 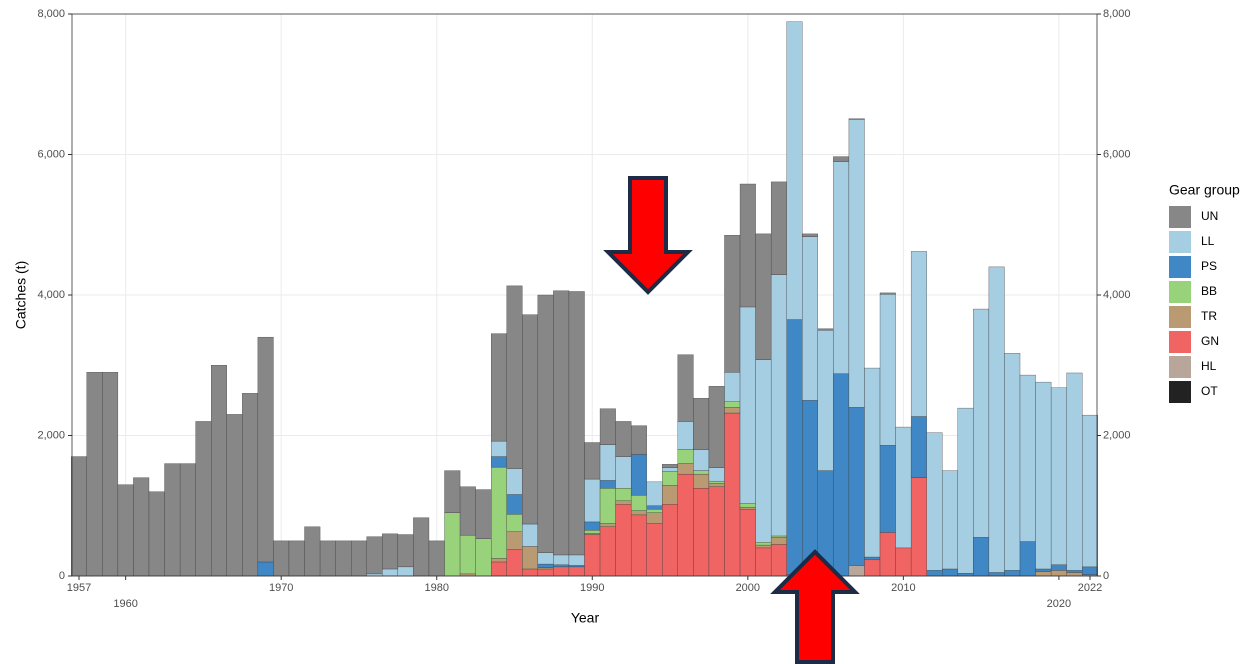 What do you see at coordinates (748, 588) in the screenshot?
I see `x-tick-label: 2000` at bounding box center [748, 588].